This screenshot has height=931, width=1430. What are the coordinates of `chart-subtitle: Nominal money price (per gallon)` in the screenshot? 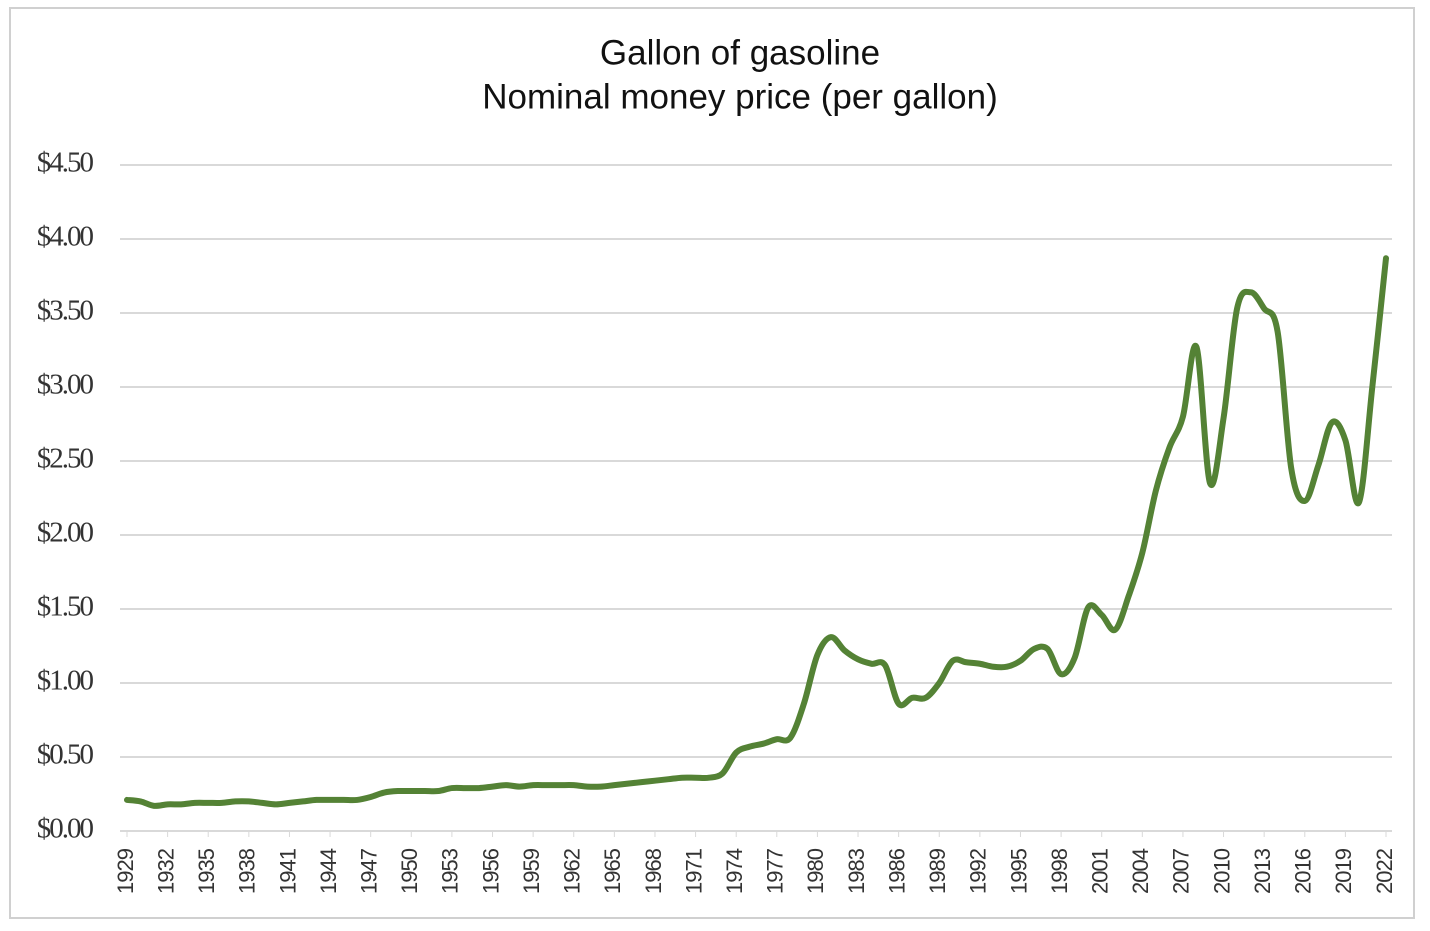 It's located at (740, 96).